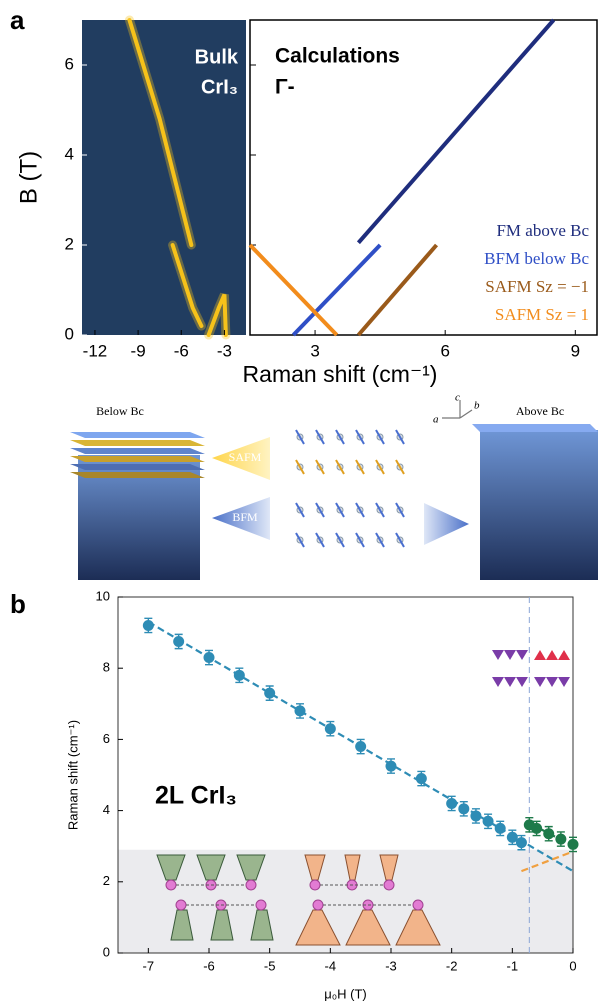  I want to click on heatmap-background, so click(164, 177).